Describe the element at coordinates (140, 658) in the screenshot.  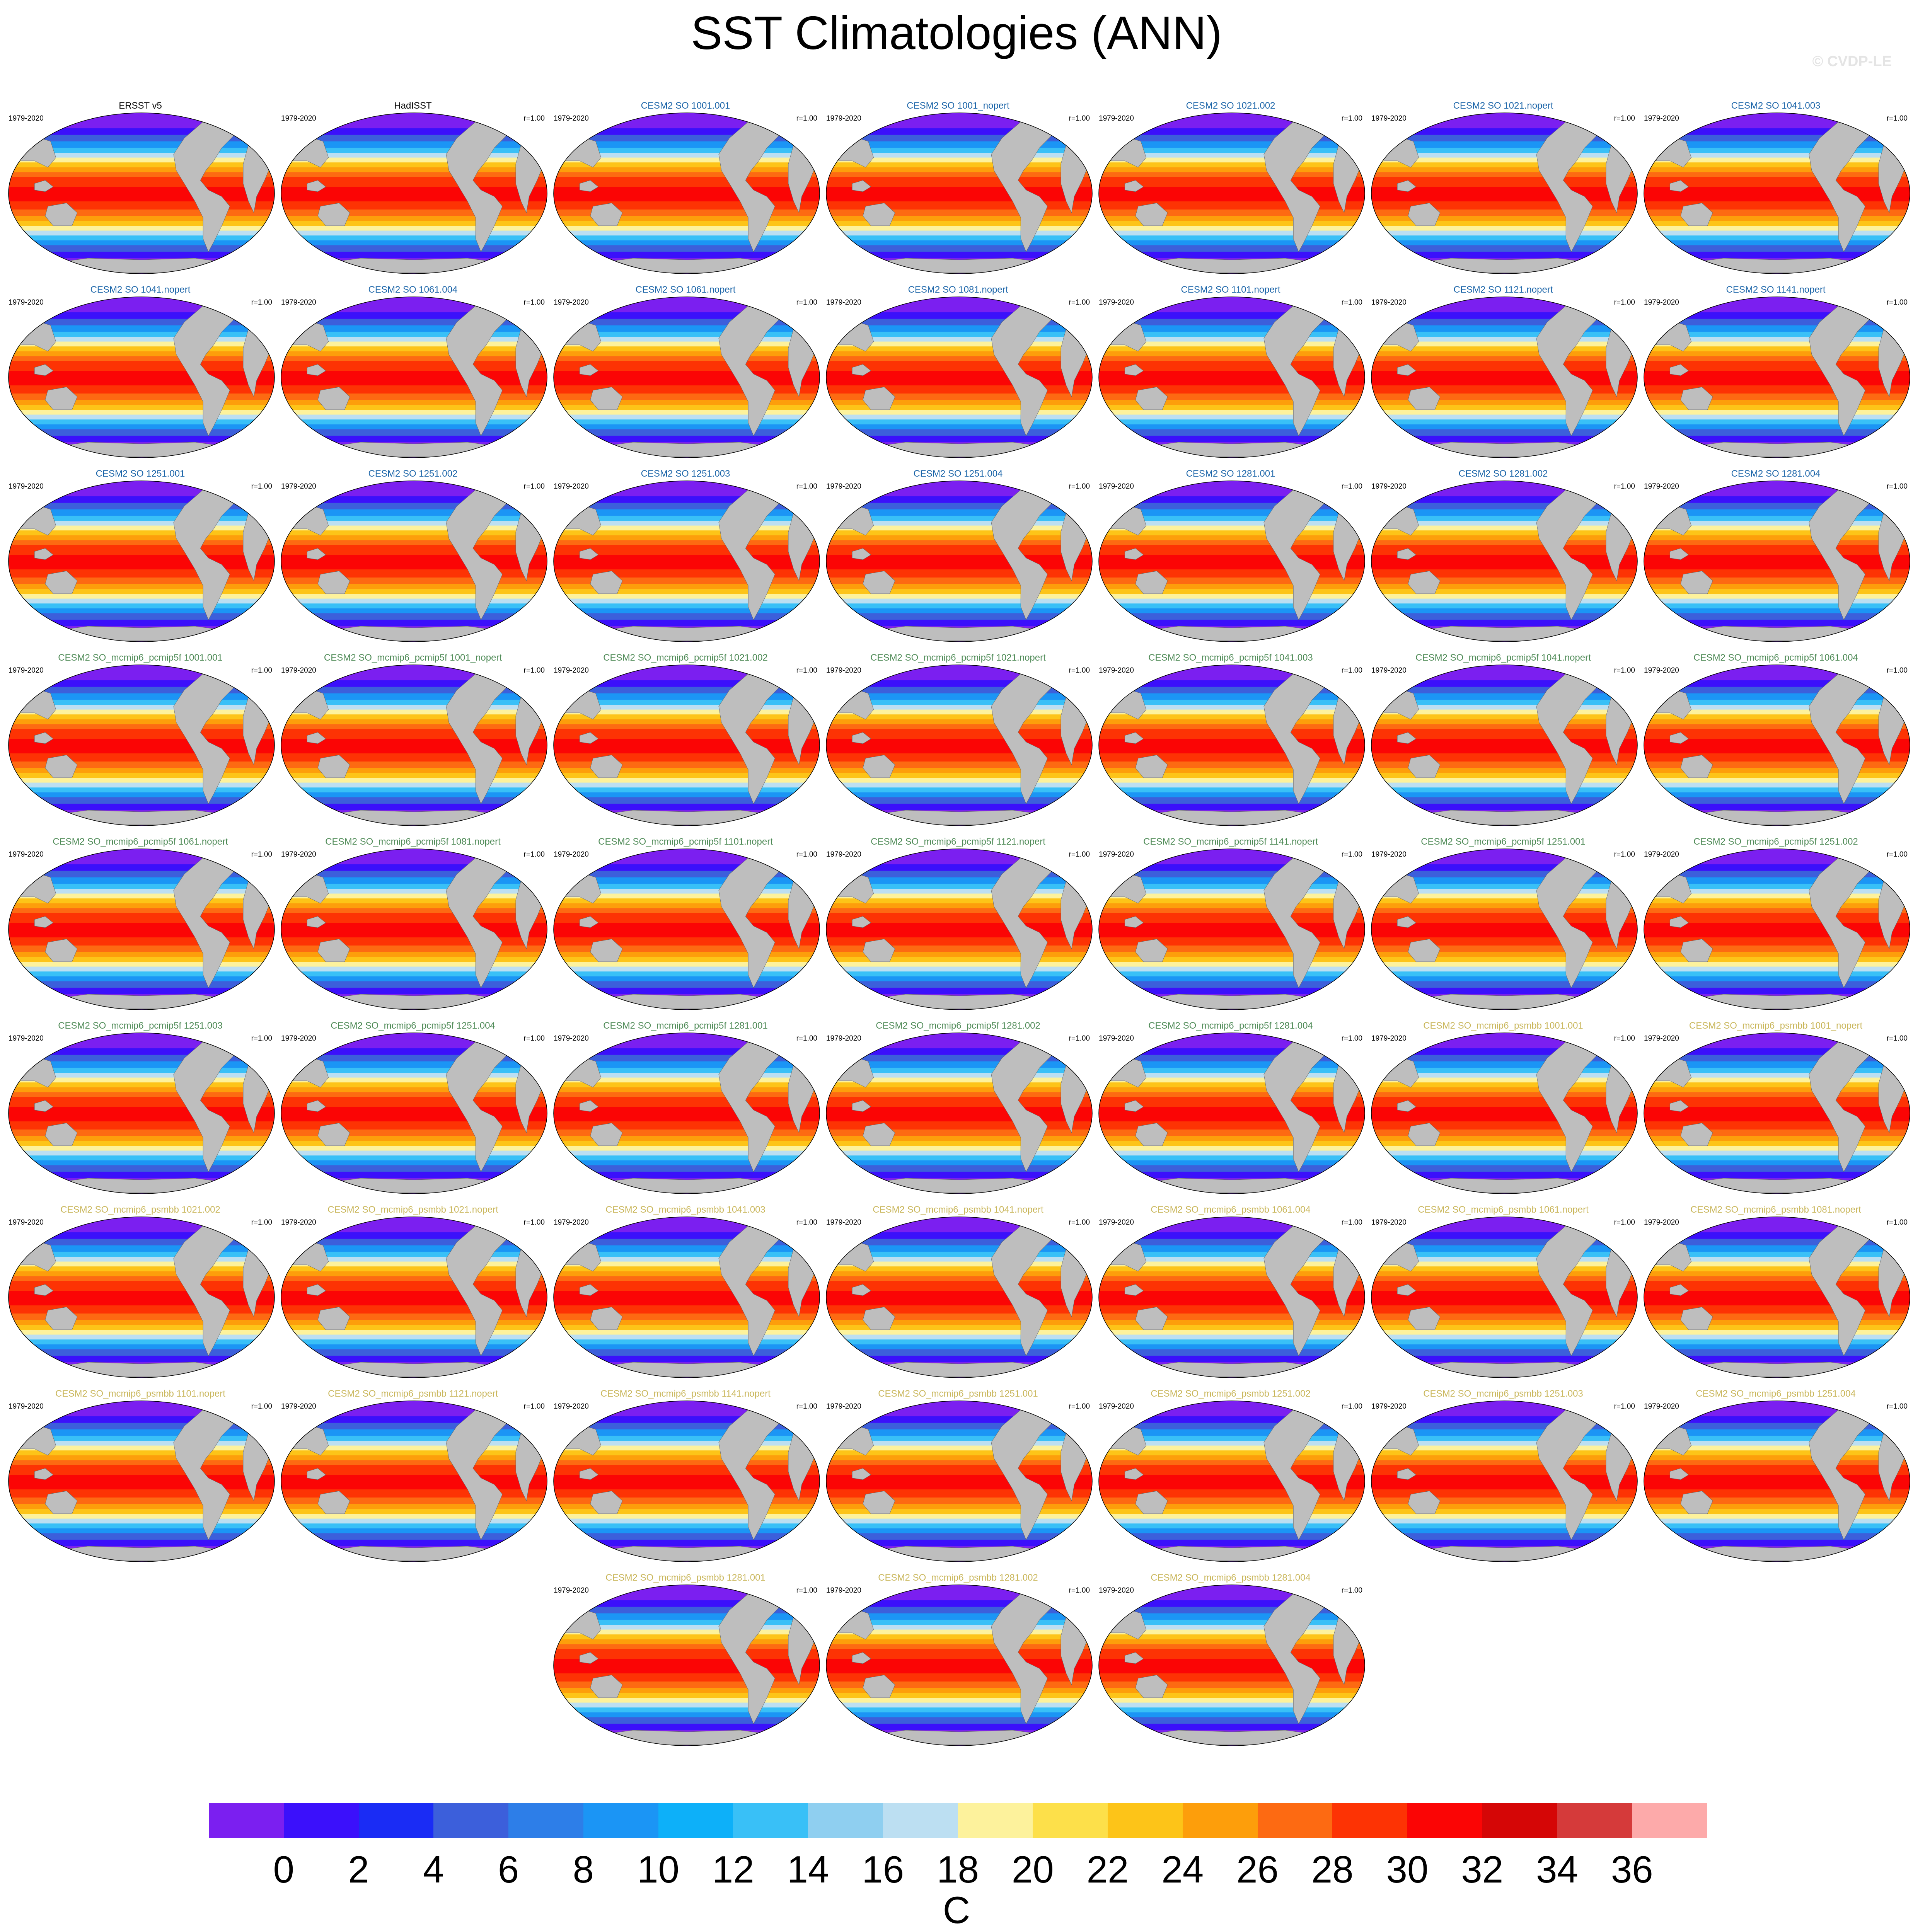
I see `map-panel-title: CESM2 SO_mcmip6_pcmip5f 1001.001` at that location.